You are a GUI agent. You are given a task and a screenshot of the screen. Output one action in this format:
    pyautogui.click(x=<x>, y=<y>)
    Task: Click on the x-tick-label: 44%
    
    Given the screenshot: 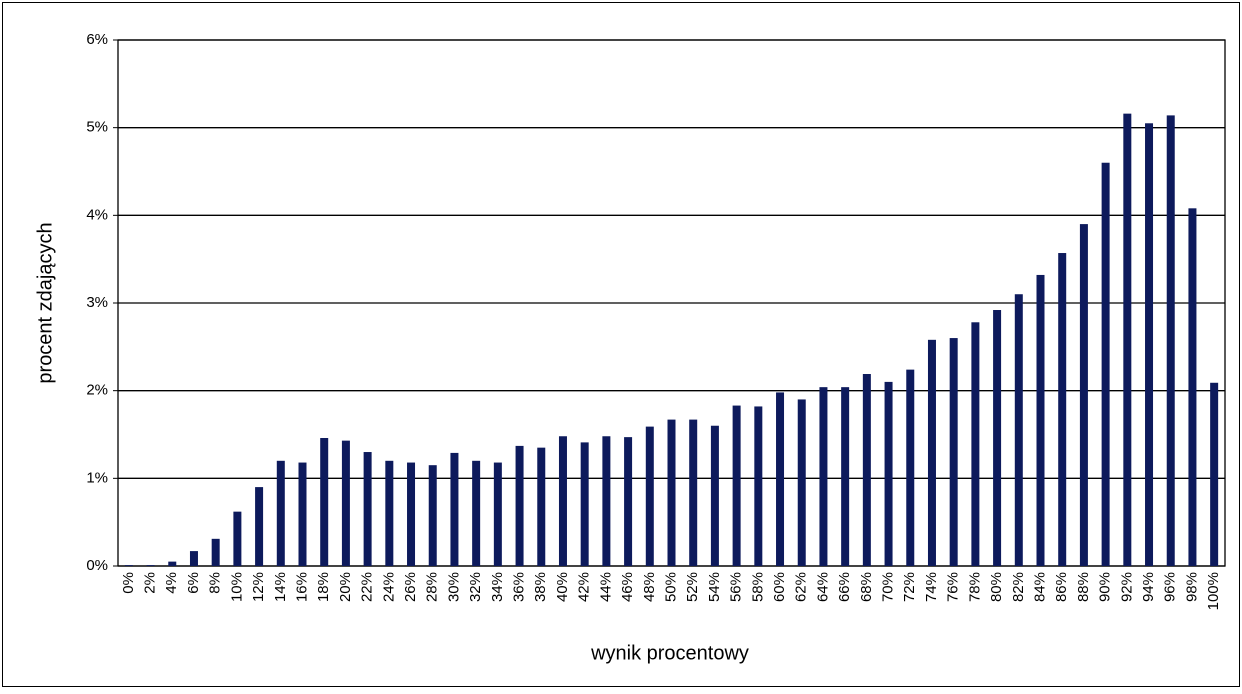 What is the action you would take?
    pyautogui.click(x=605, y=587)
    